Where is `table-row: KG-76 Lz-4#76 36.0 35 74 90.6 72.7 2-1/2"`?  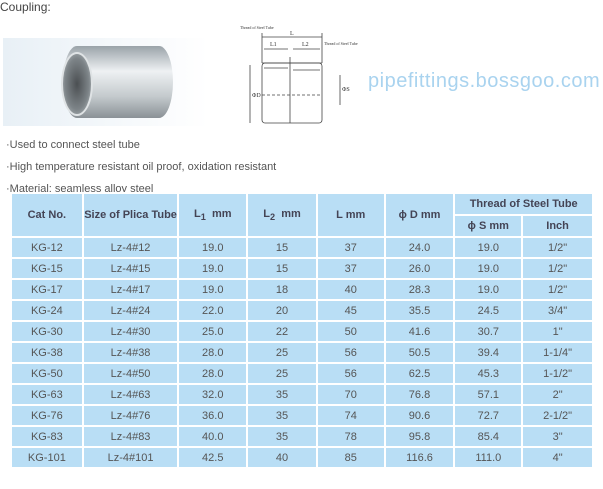
table-row: KG-76 Lz-4#76 36.0 35 74 90.6 72.7 2-1/2" is located at coordinates (302, 415).